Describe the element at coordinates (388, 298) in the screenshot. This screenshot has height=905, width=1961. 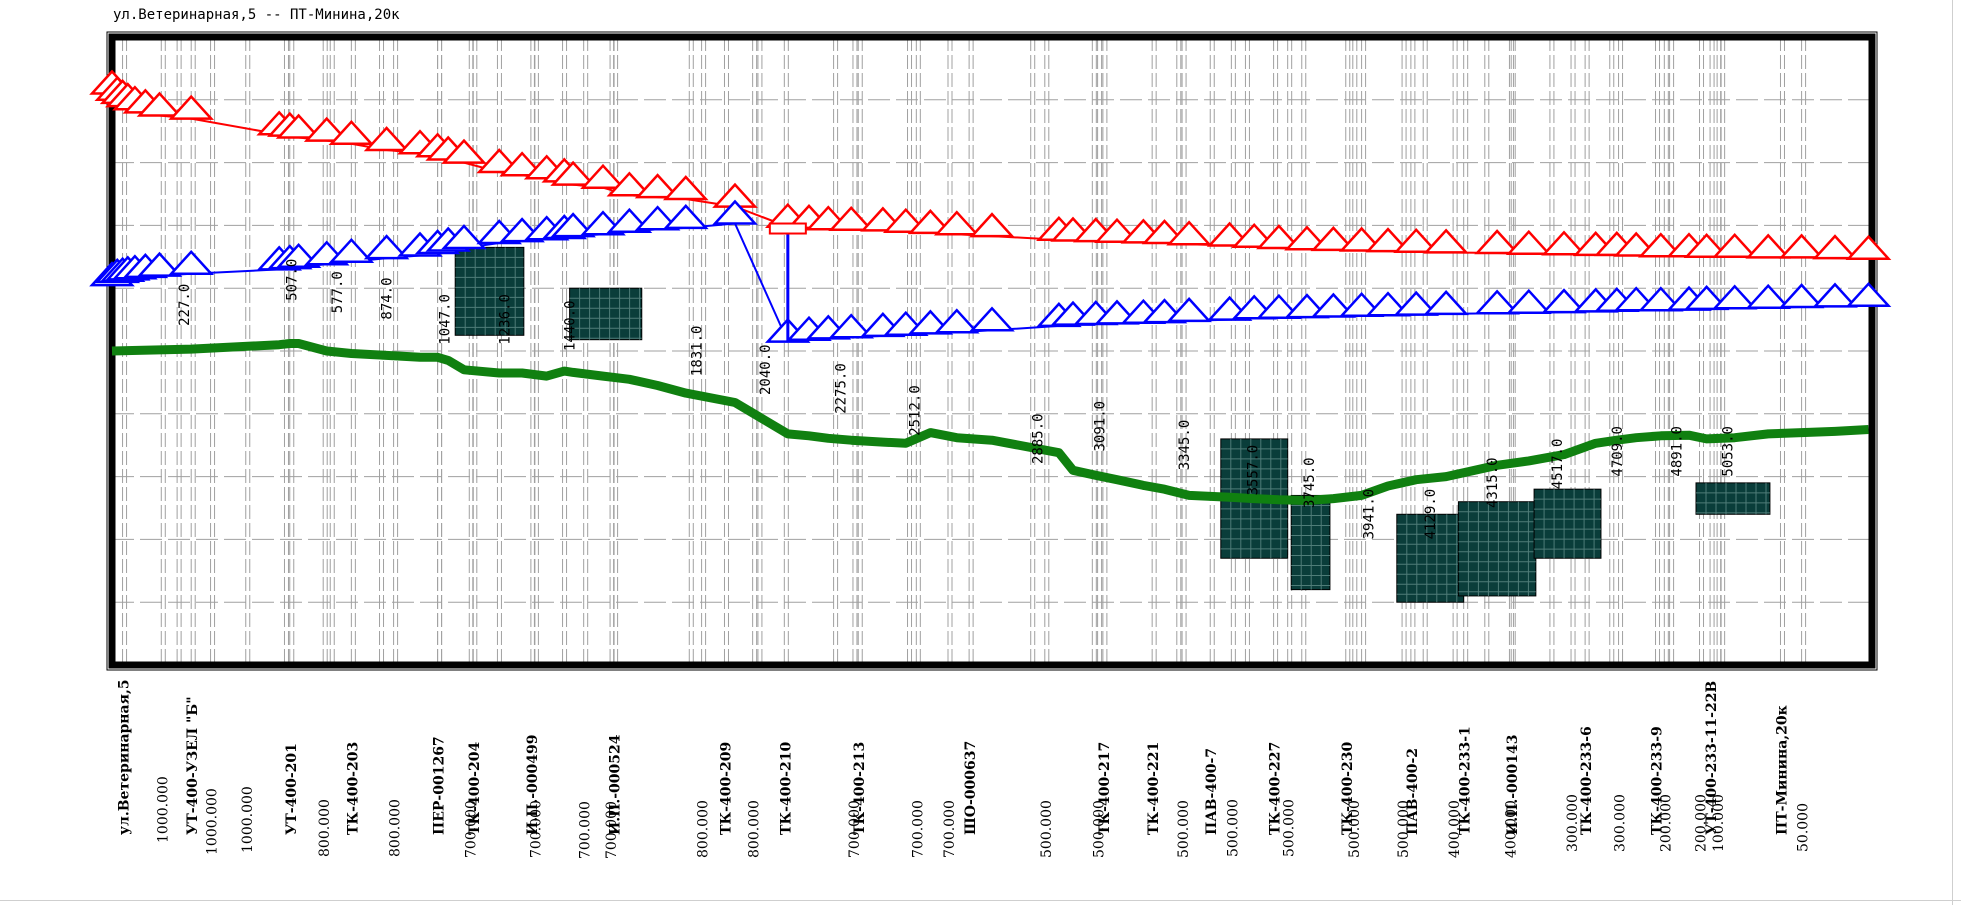
I see `elevation-label: 874.0` at that location.